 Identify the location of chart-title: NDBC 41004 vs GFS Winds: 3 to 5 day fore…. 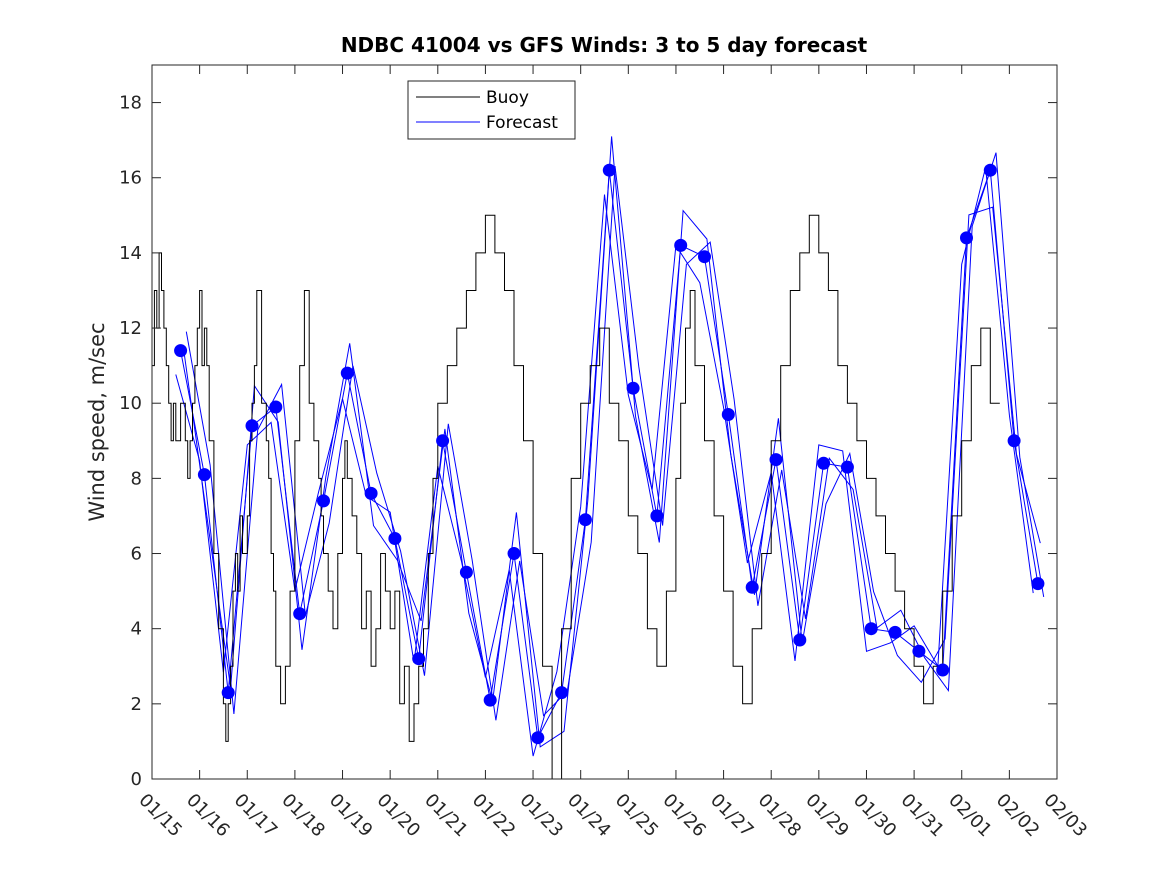
(604, 45).